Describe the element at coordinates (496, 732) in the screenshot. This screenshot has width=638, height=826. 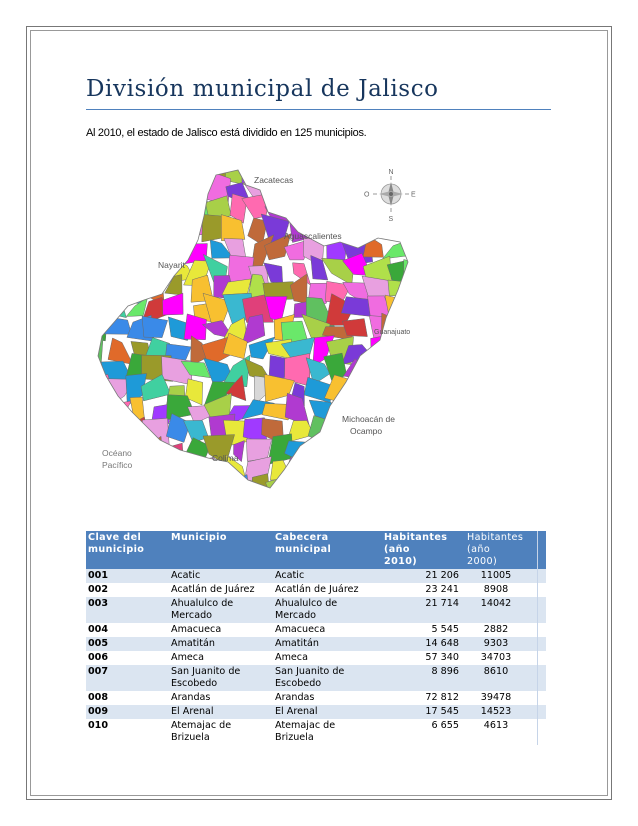
I see `cell-hab2000: 4613` at that location.